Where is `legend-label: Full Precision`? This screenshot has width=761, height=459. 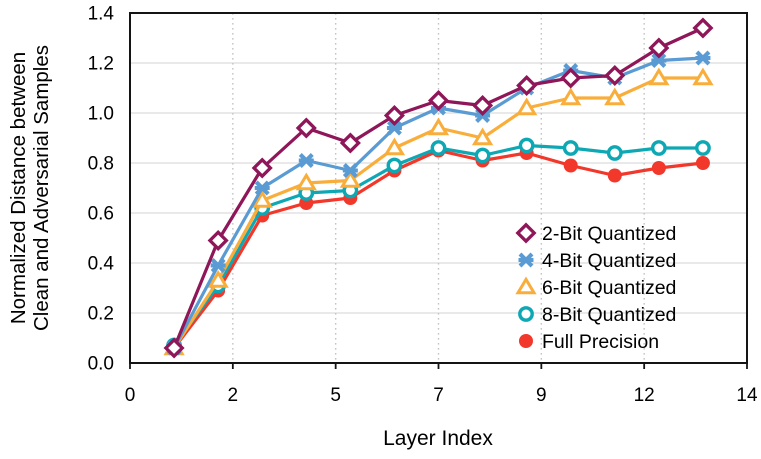
legend-label: Full Precision is located at coordinates (600, 342).